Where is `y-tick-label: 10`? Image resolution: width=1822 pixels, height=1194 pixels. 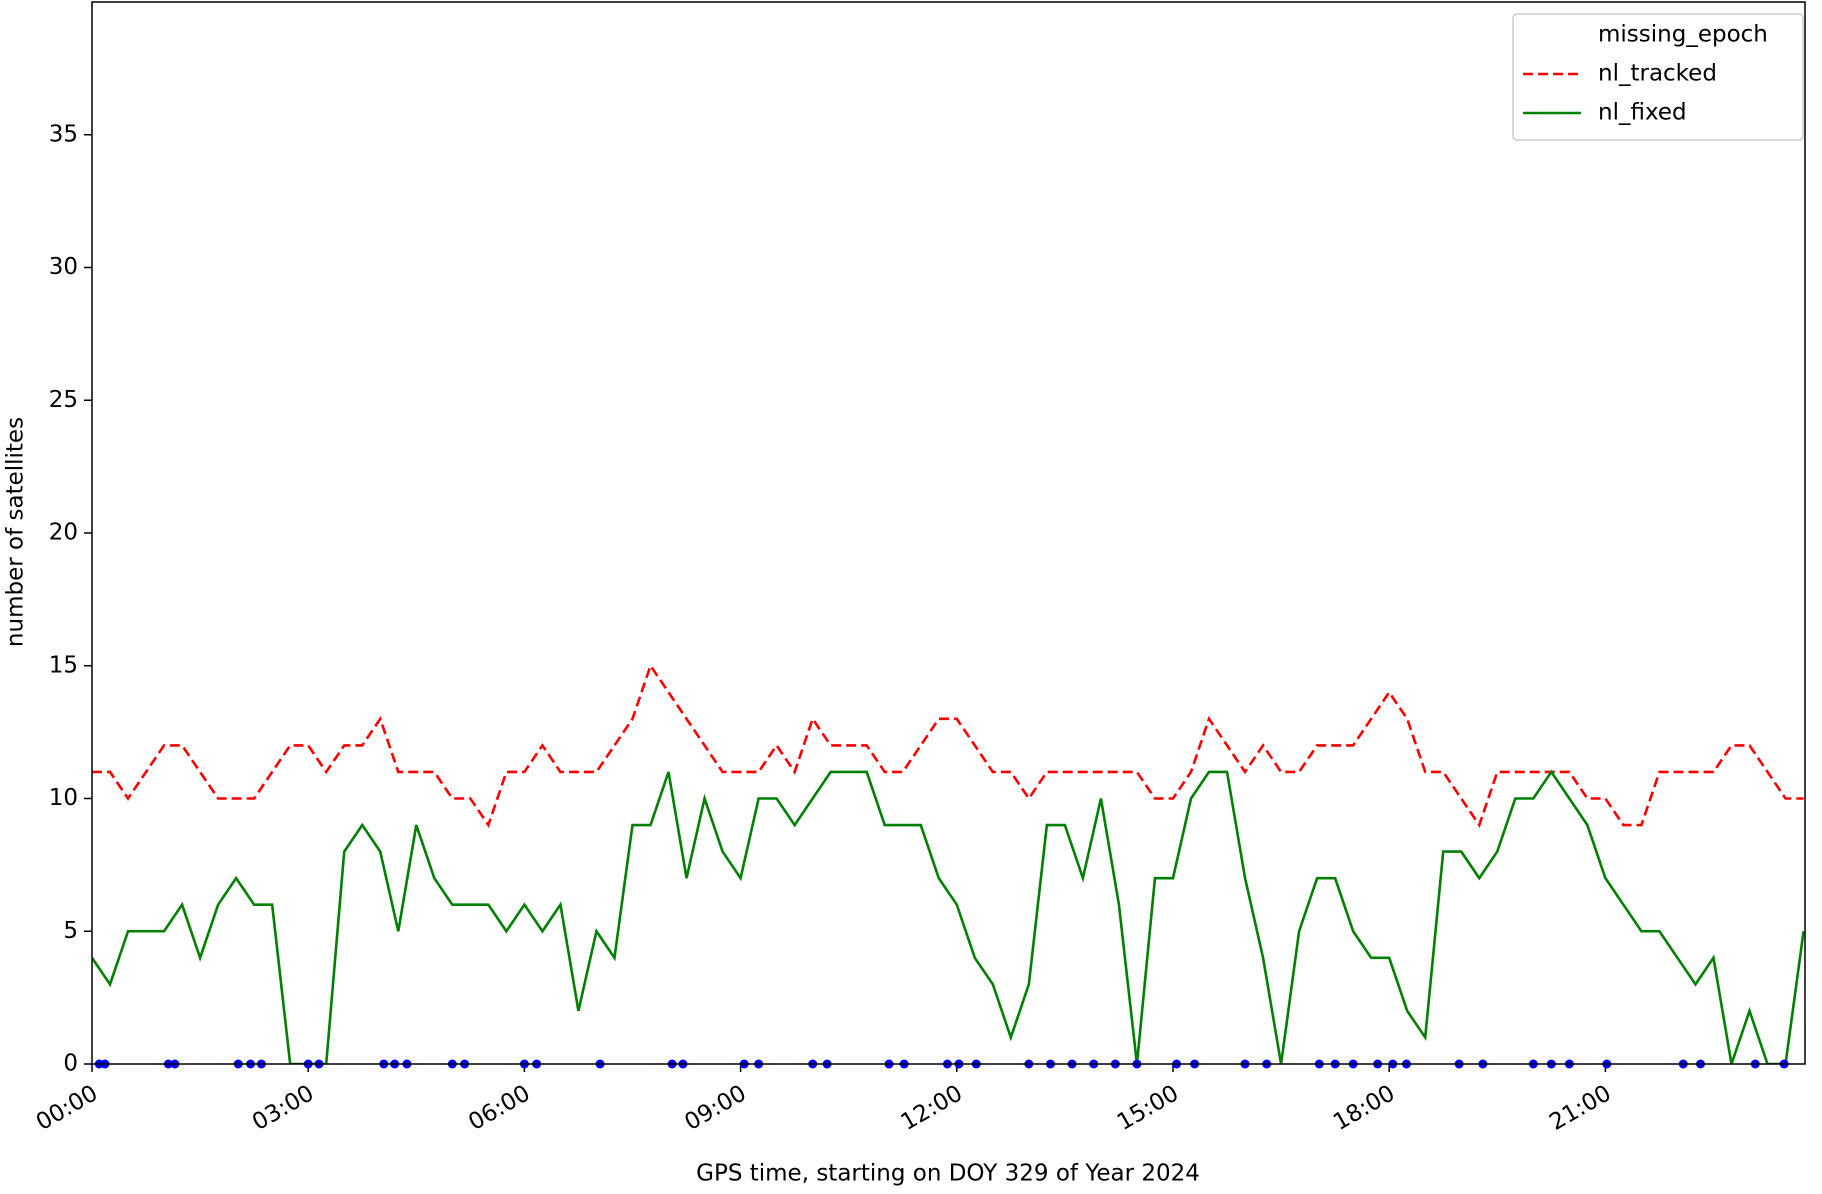 y-tick-label: 10 is located at coordinates (63, 798).